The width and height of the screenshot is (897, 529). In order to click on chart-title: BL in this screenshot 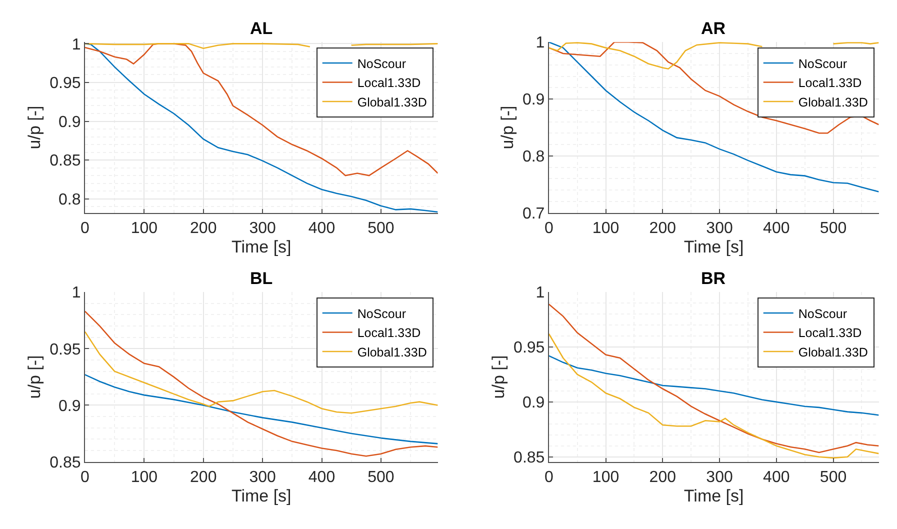, I will do `click(261, 278)`.